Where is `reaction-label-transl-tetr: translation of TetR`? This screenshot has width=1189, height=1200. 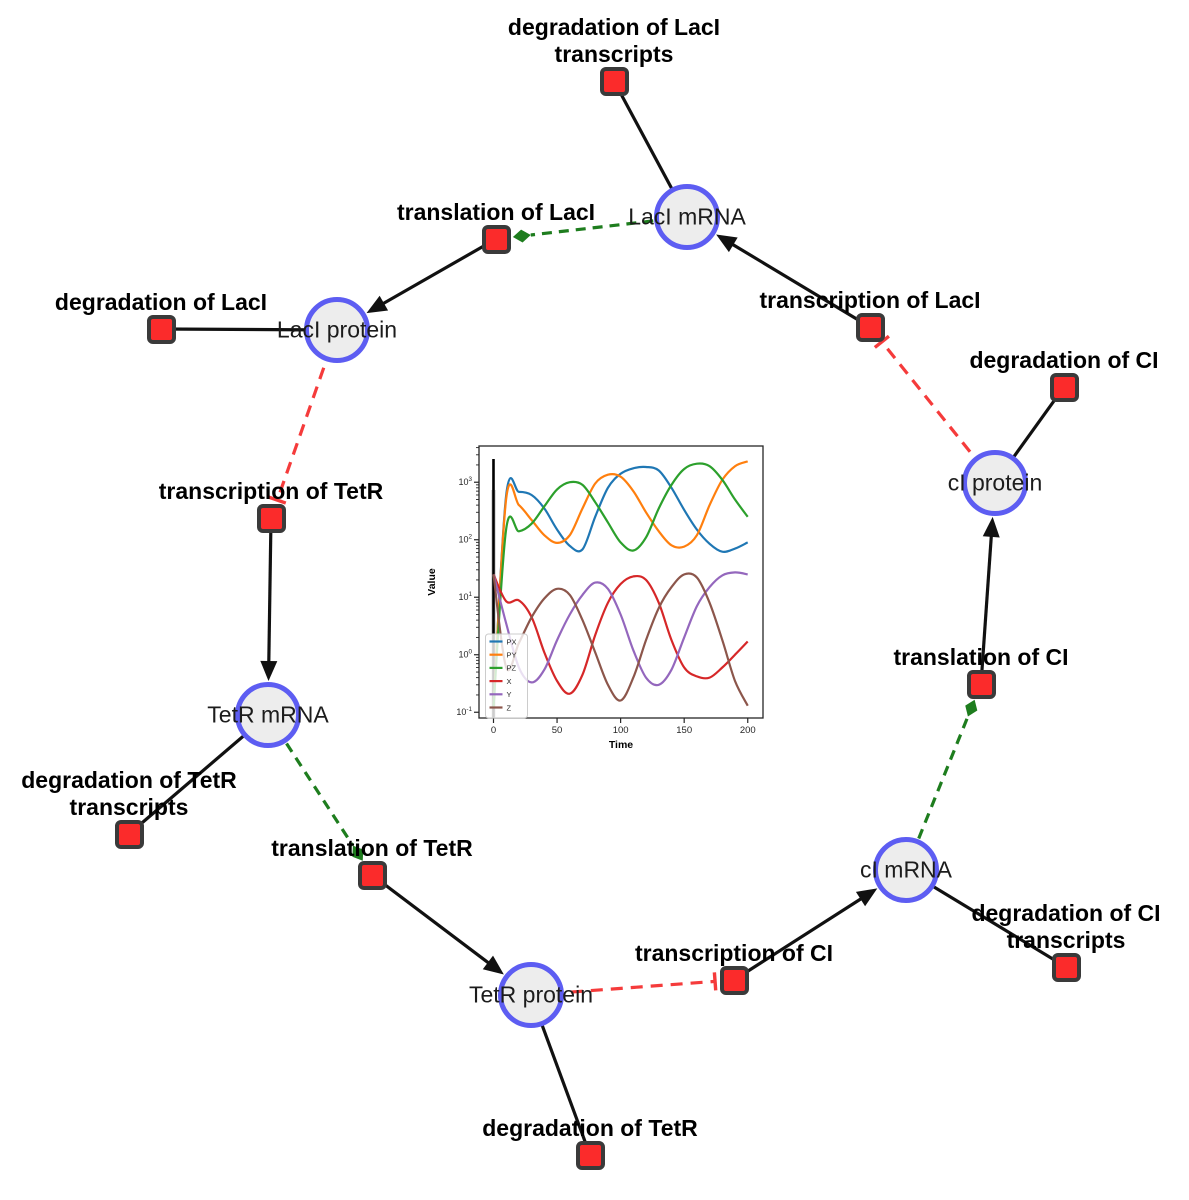 reaction-label-transl-tetr: translation of TetR is located at coordinates (371, 848).